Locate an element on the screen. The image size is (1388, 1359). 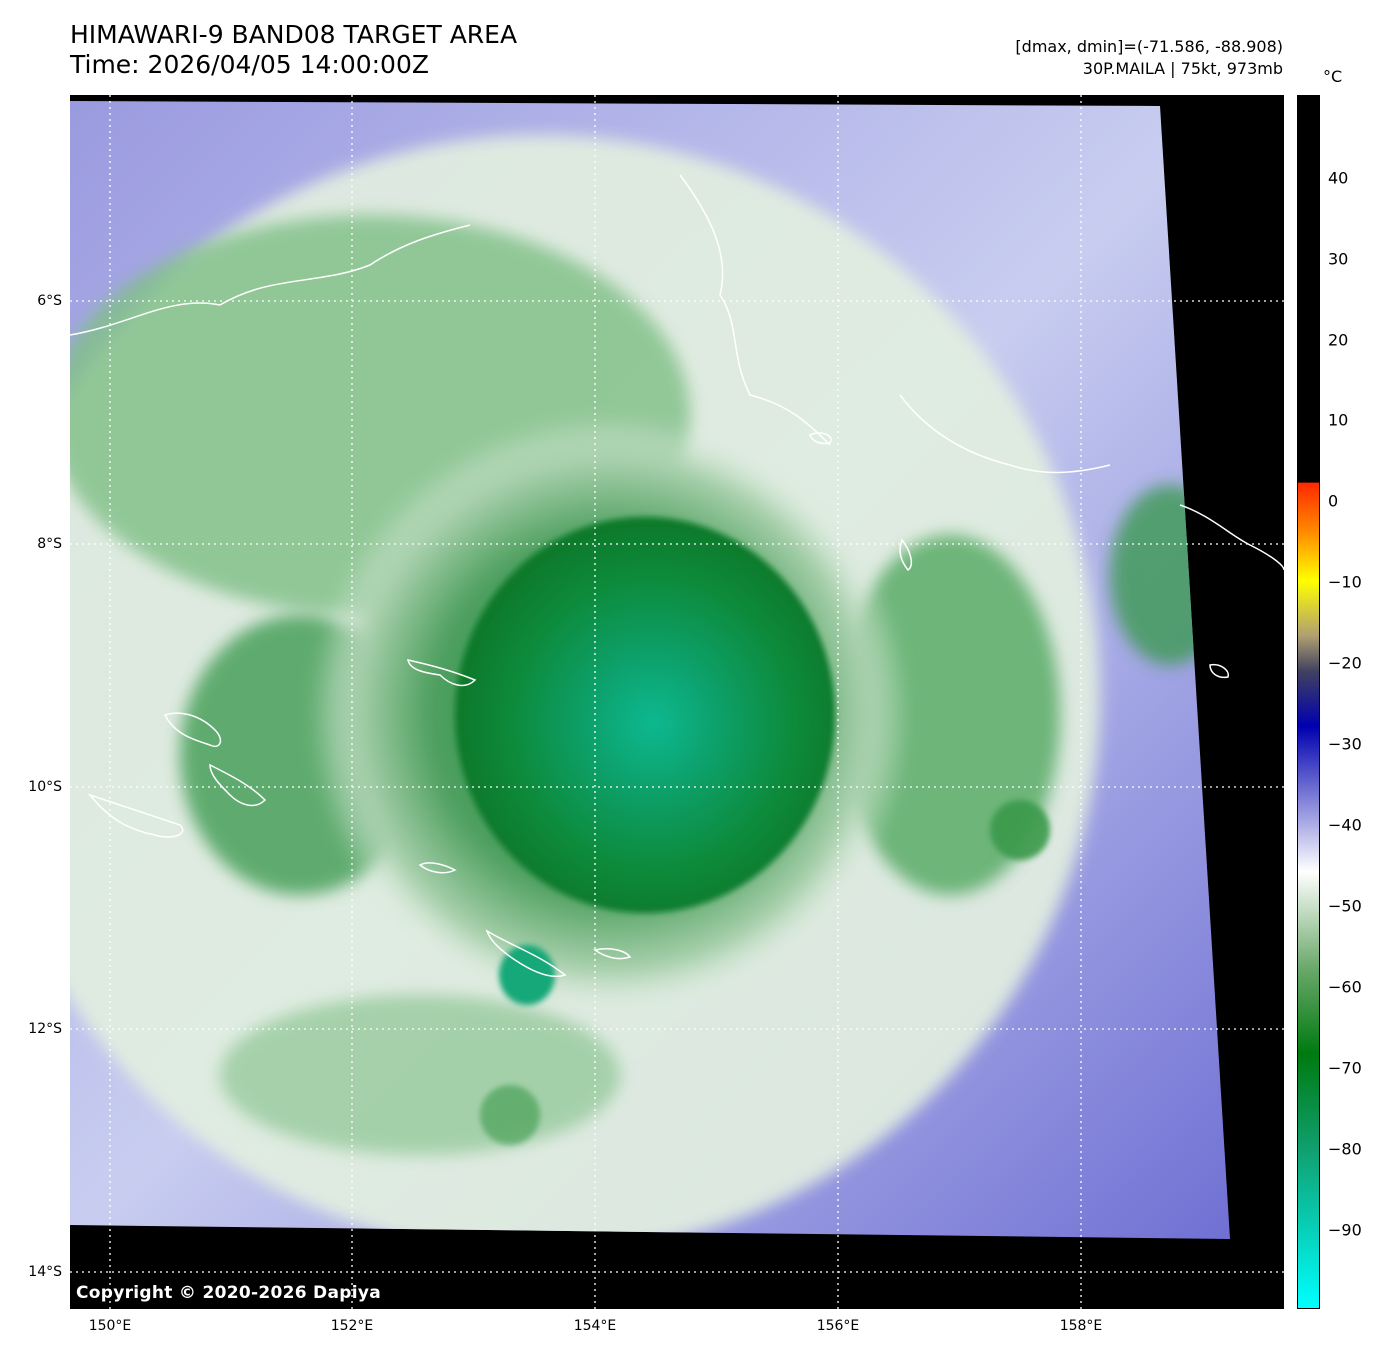
colorbar-tick-minus40: −40 is located at coordinates (1345, 825).